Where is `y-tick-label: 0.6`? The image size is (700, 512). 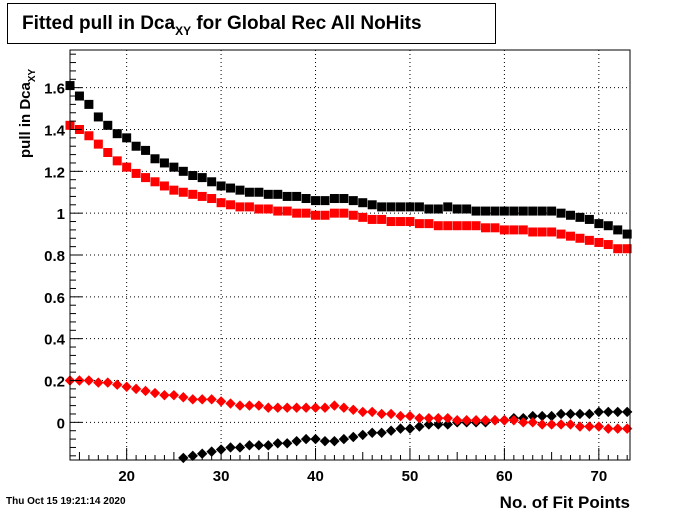 y-tick-label: 0.6 is located at coordinates (54, 298).